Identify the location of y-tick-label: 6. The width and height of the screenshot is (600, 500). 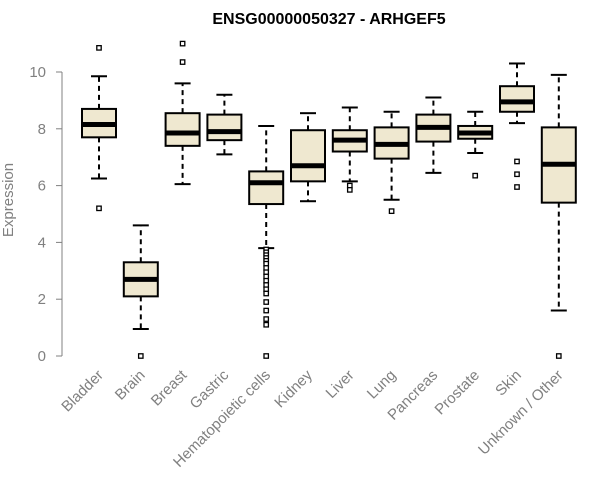
(42, 186).